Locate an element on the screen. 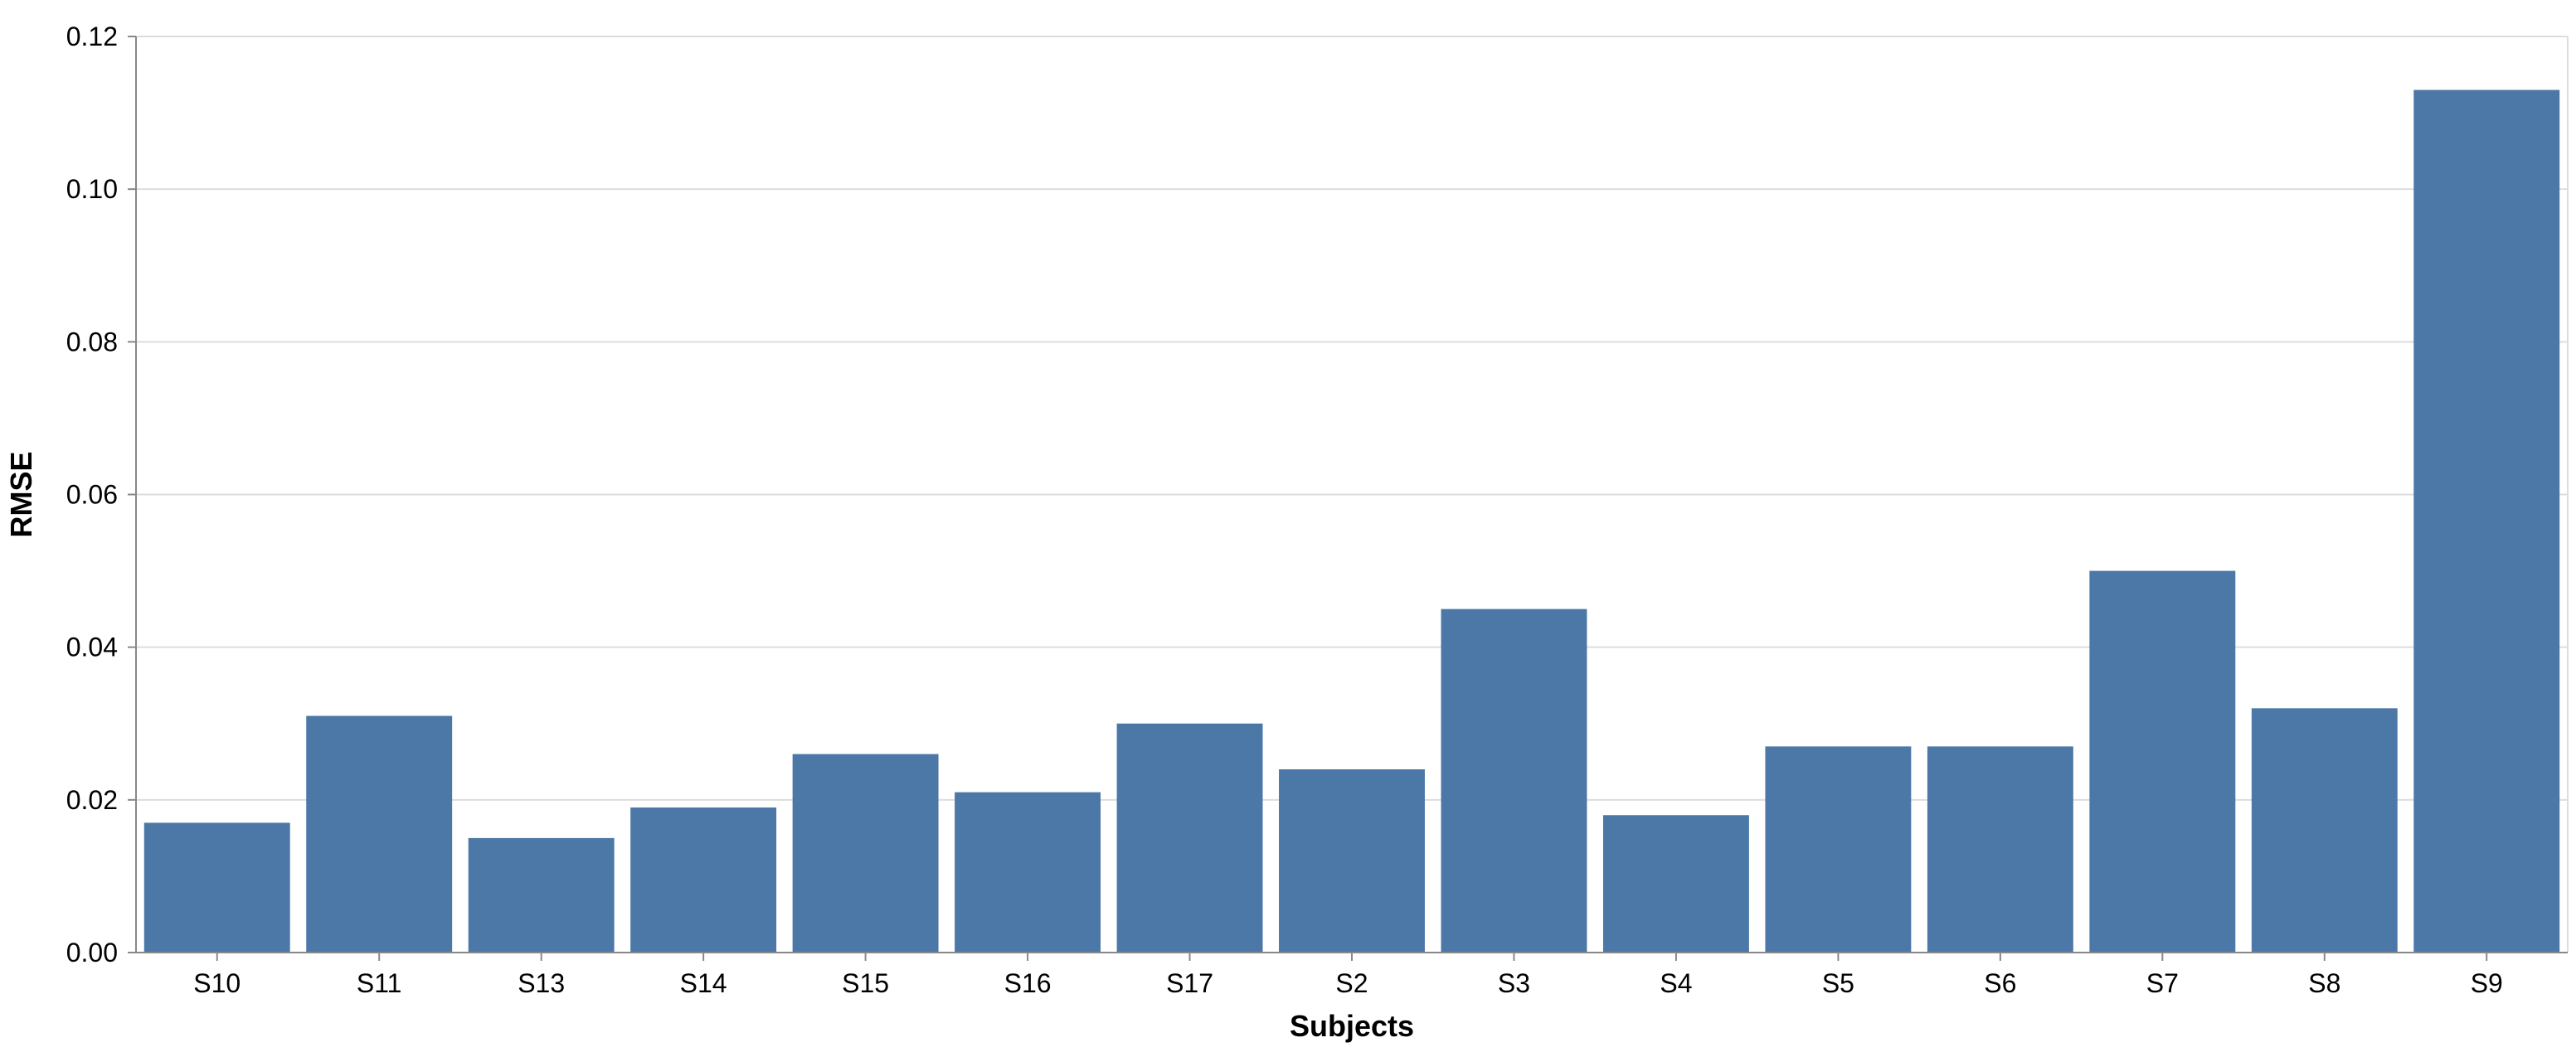  x-axis-title: Subjects is located at coordinates (1352, 1026).